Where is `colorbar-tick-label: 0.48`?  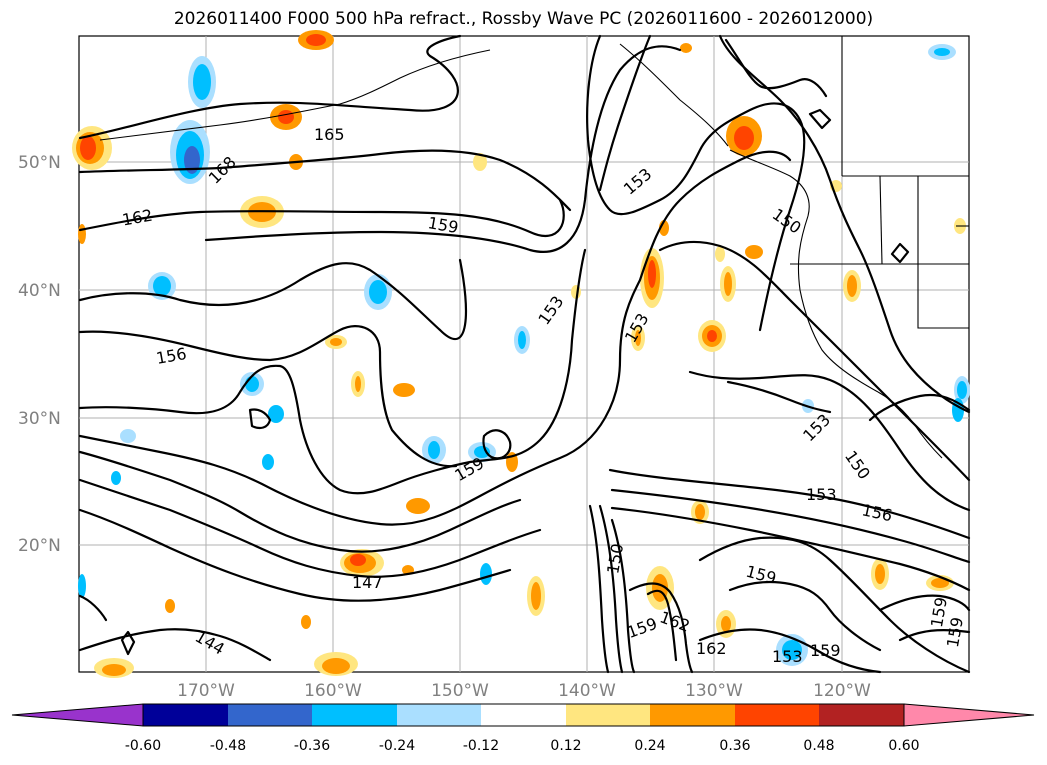
colorbar-tick-label: 0.48 is located at coordinates (818, 746).